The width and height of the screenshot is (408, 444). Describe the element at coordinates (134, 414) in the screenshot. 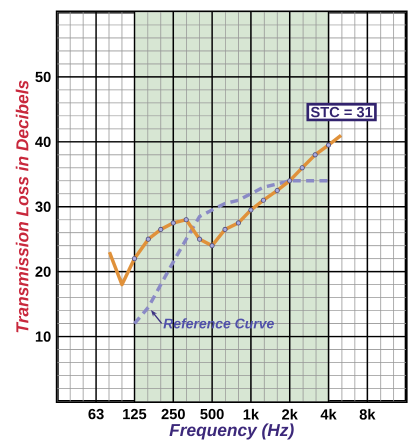

I see `x-tick-label: 125` at that location.